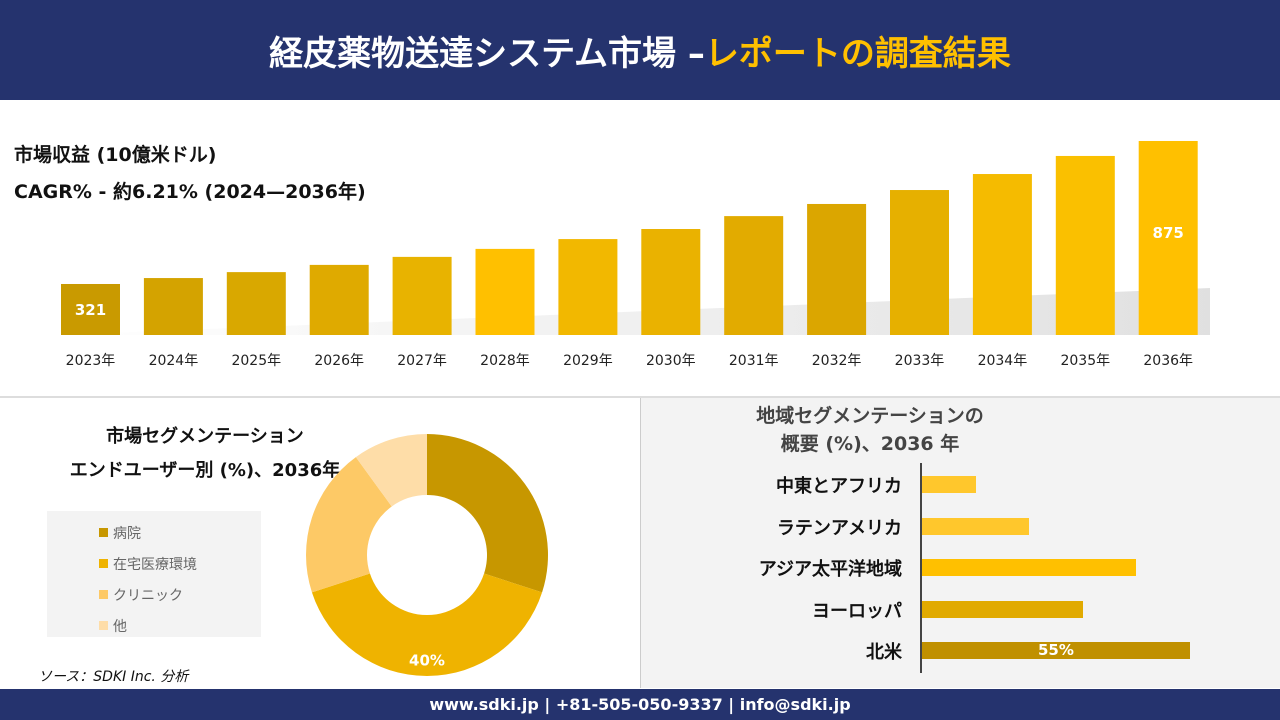  I want to click on region-row: アジア太平洋地域, so click(960, 569).